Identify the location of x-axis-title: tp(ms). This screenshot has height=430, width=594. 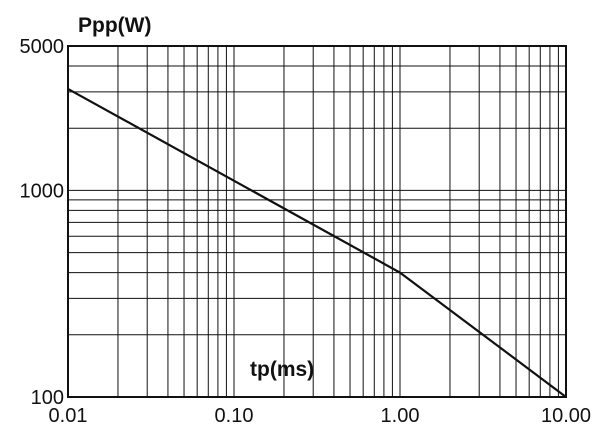
(282, 369).